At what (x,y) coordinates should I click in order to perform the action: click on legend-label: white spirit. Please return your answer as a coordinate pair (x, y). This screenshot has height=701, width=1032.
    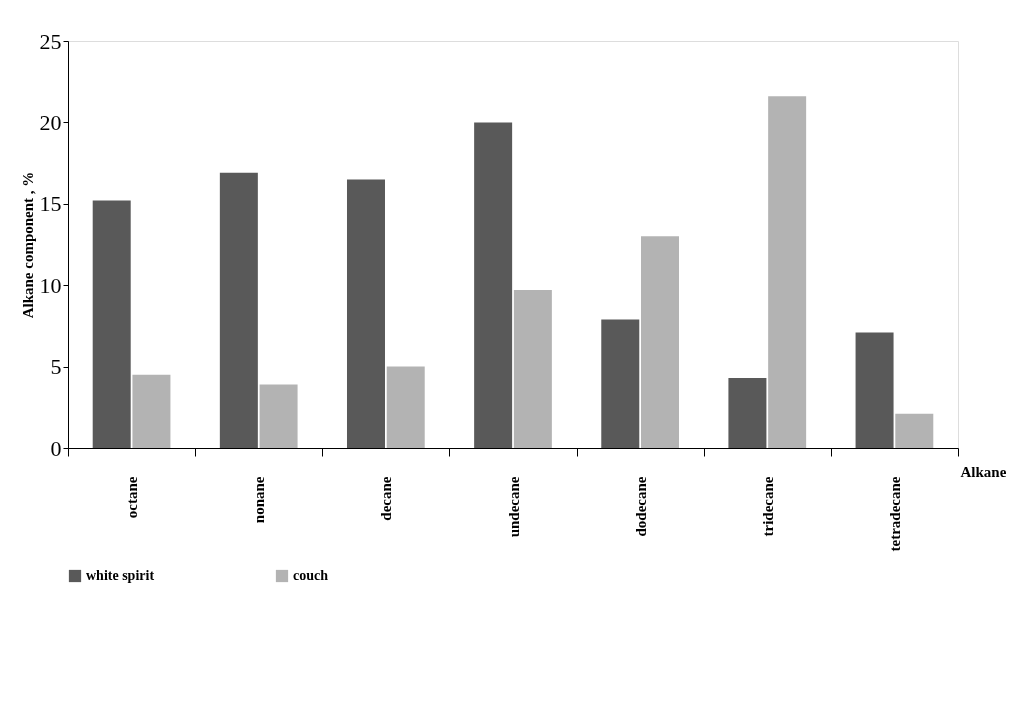
    Looking at the image, I should click on (120, 575).